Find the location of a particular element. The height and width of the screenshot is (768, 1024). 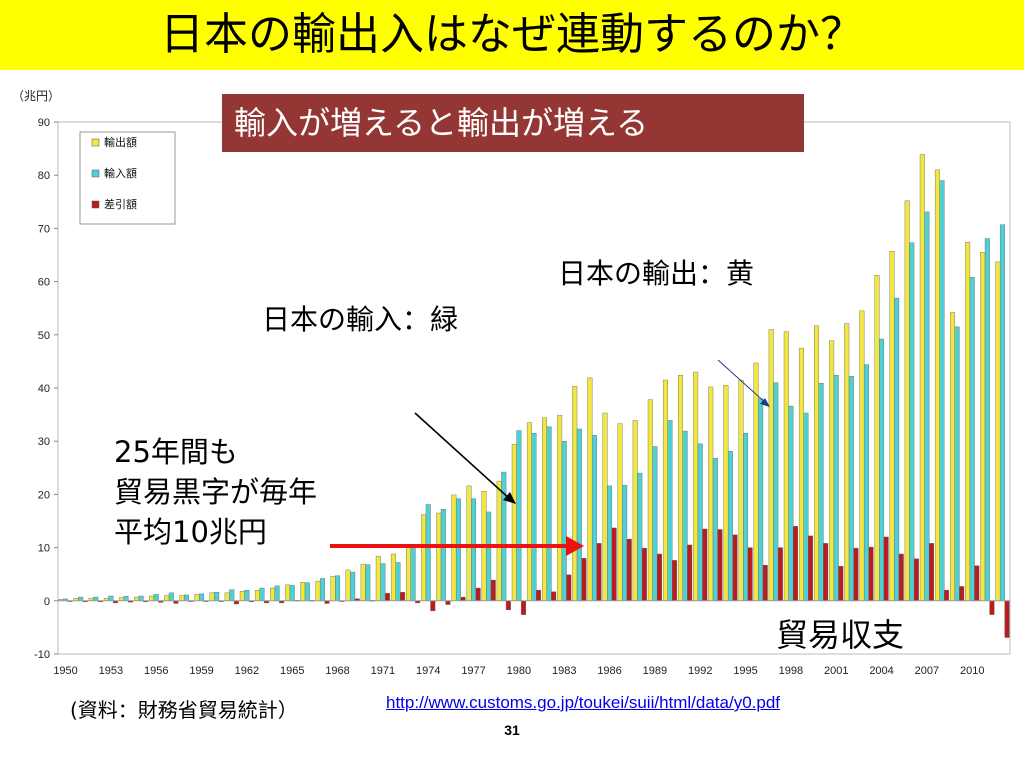

x-tick-label: 2001 is located at coordinates (836, 671).